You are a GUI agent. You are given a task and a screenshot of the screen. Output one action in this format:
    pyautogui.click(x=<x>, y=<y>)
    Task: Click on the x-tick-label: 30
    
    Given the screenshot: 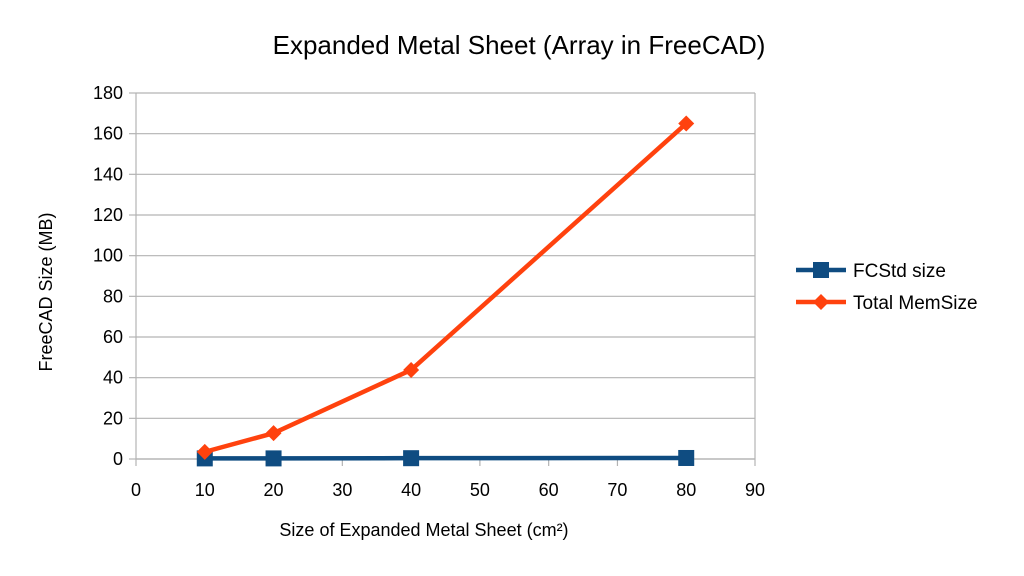 What is the action you would take?
    pyautogui.click(x=342, y=490)
    